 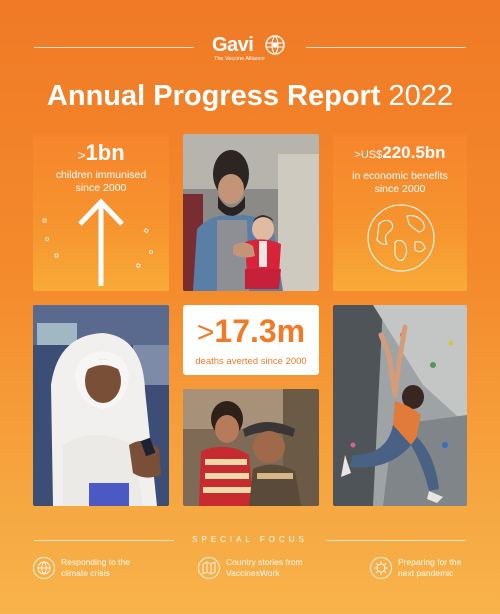 I want to click on up-arrow-icon, so click(x=101, y=243).